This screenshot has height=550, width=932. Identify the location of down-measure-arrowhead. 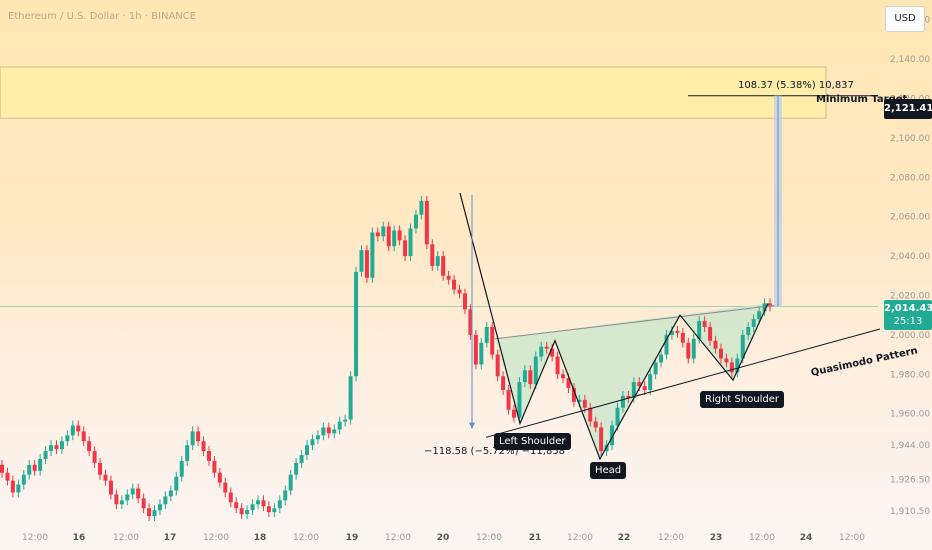
(472, 425).